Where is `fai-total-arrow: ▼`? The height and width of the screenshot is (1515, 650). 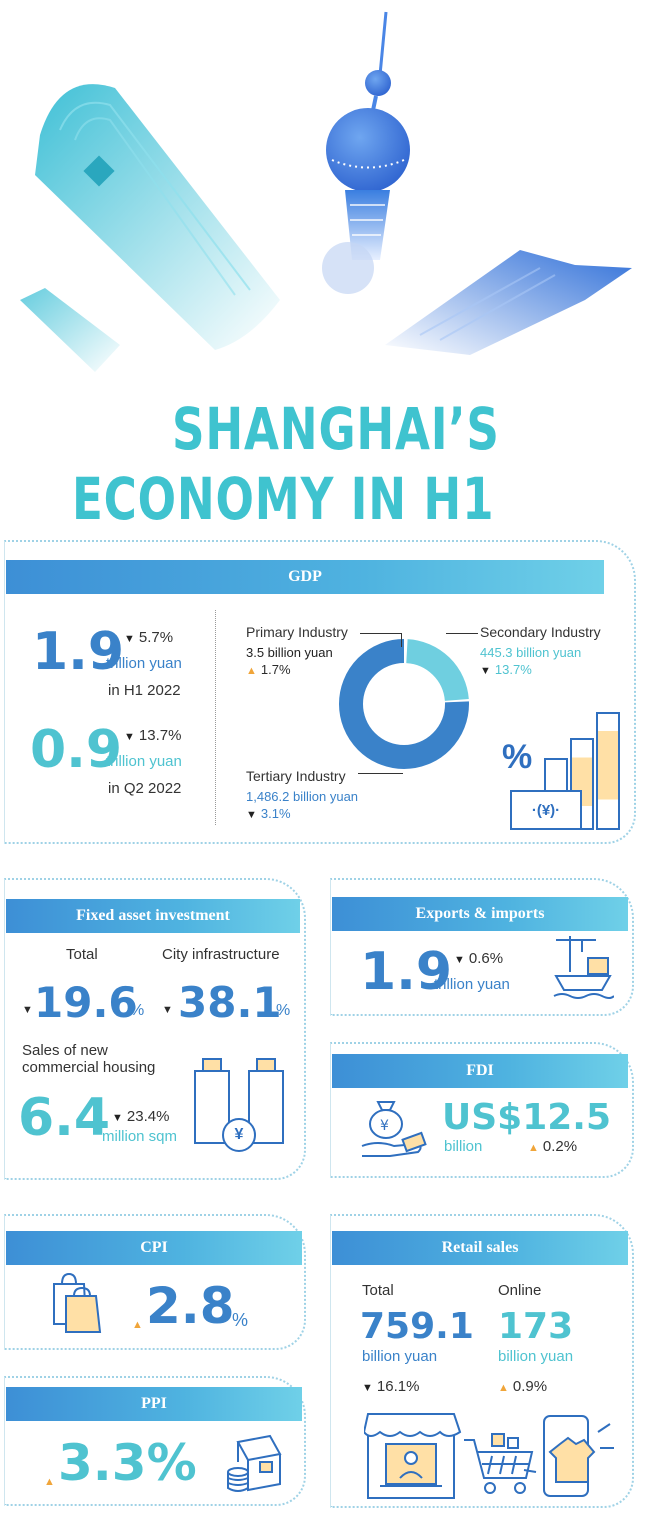 fai-total-arrow: ▼ is located at coordinates (27, 1010).